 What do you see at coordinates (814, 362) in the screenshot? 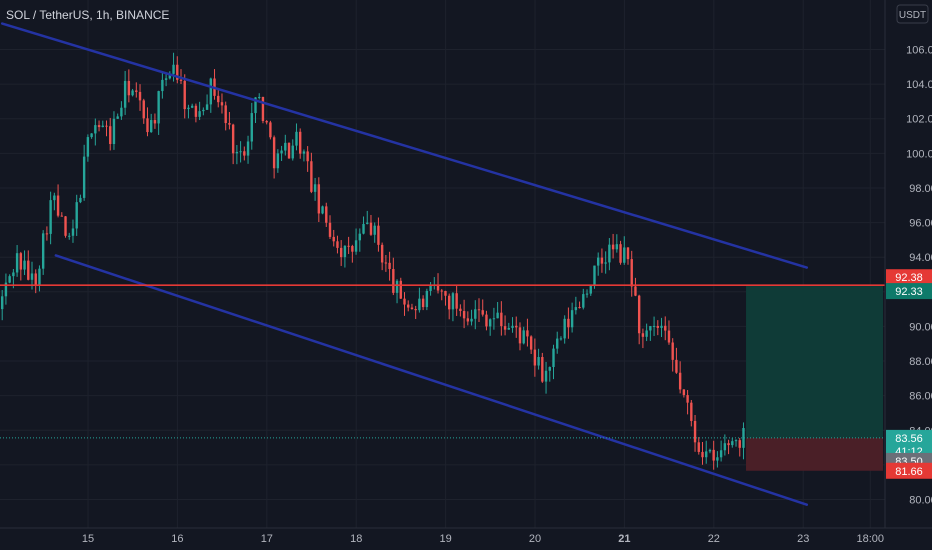
I see `profit-zone` at bounding box center [814, 362].